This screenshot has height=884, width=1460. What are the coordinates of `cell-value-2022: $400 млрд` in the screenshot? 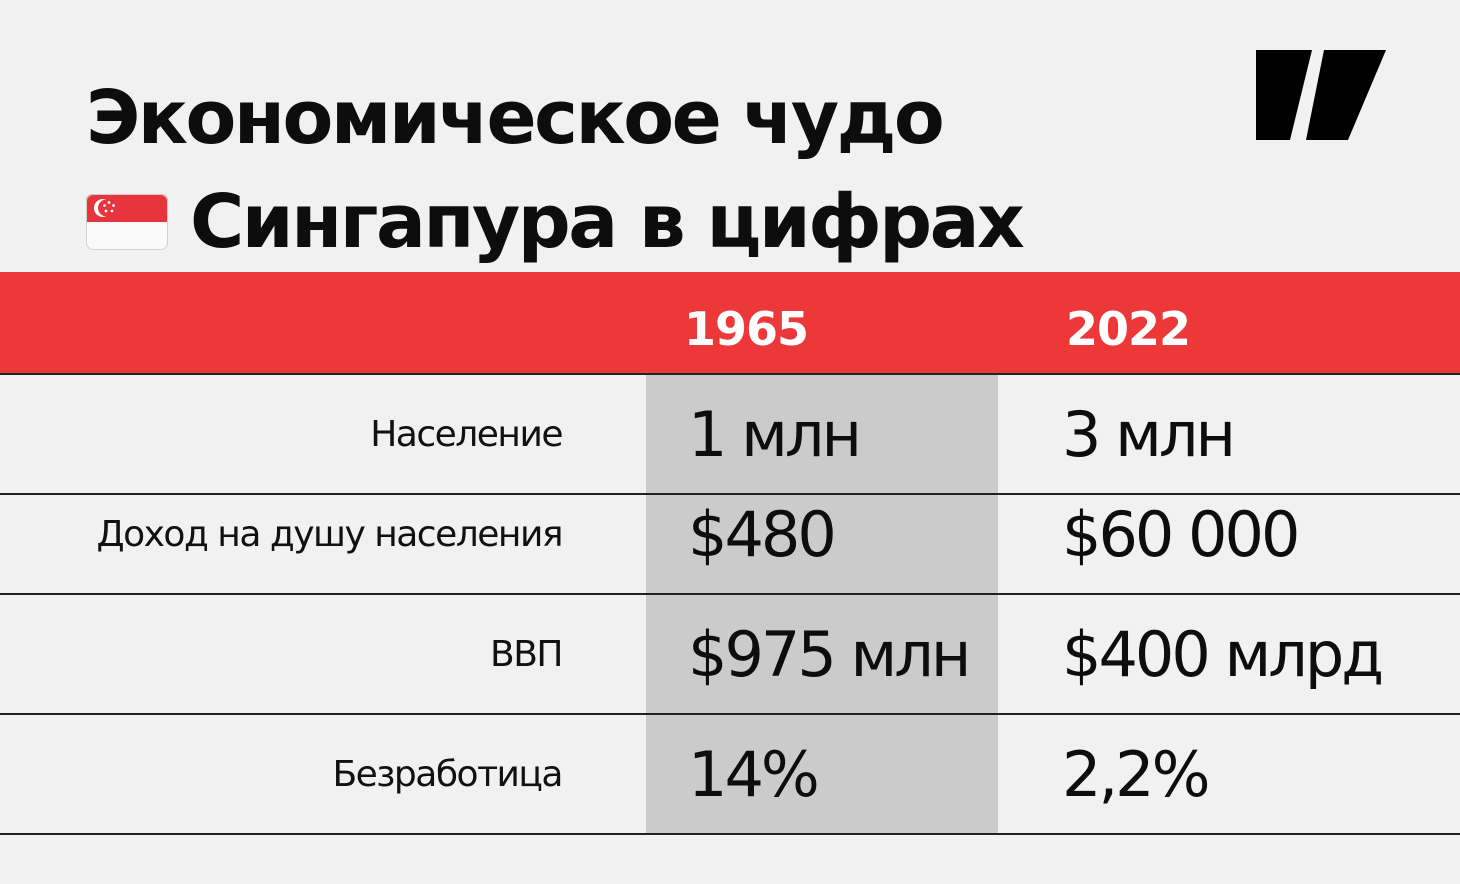 It's located at (1223, 654).